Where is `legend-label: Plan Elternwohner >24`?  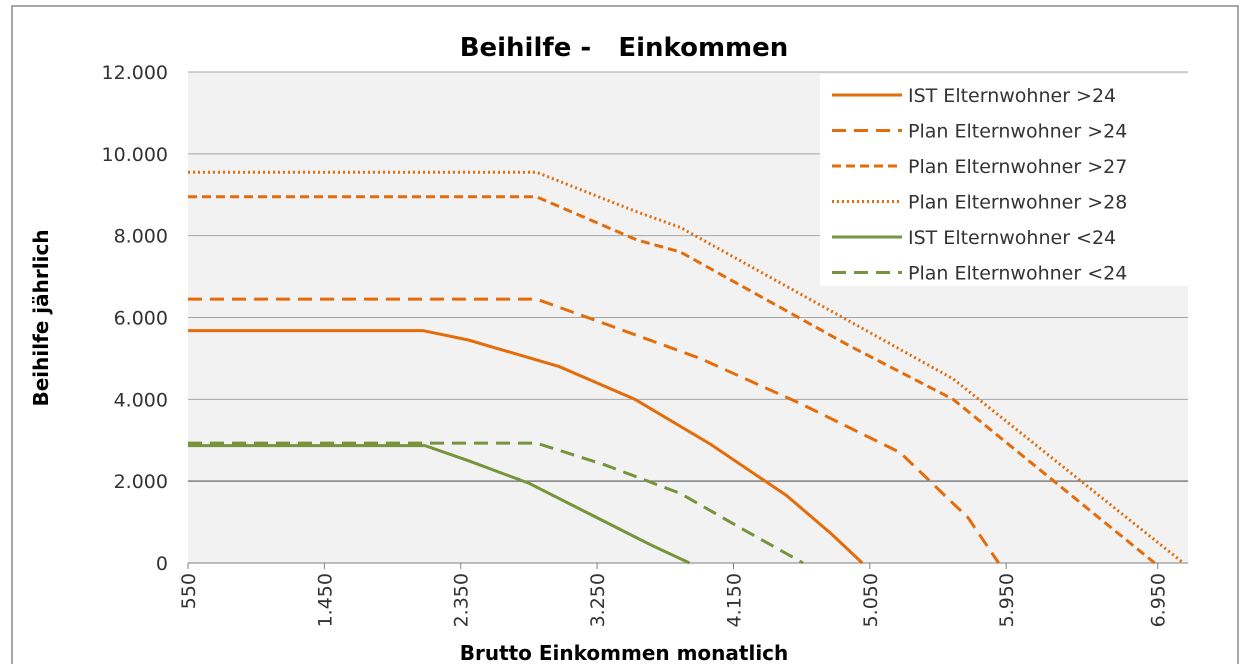 legend-label: Plan Elternwohner >24 is located at coordinates (1017, 132).